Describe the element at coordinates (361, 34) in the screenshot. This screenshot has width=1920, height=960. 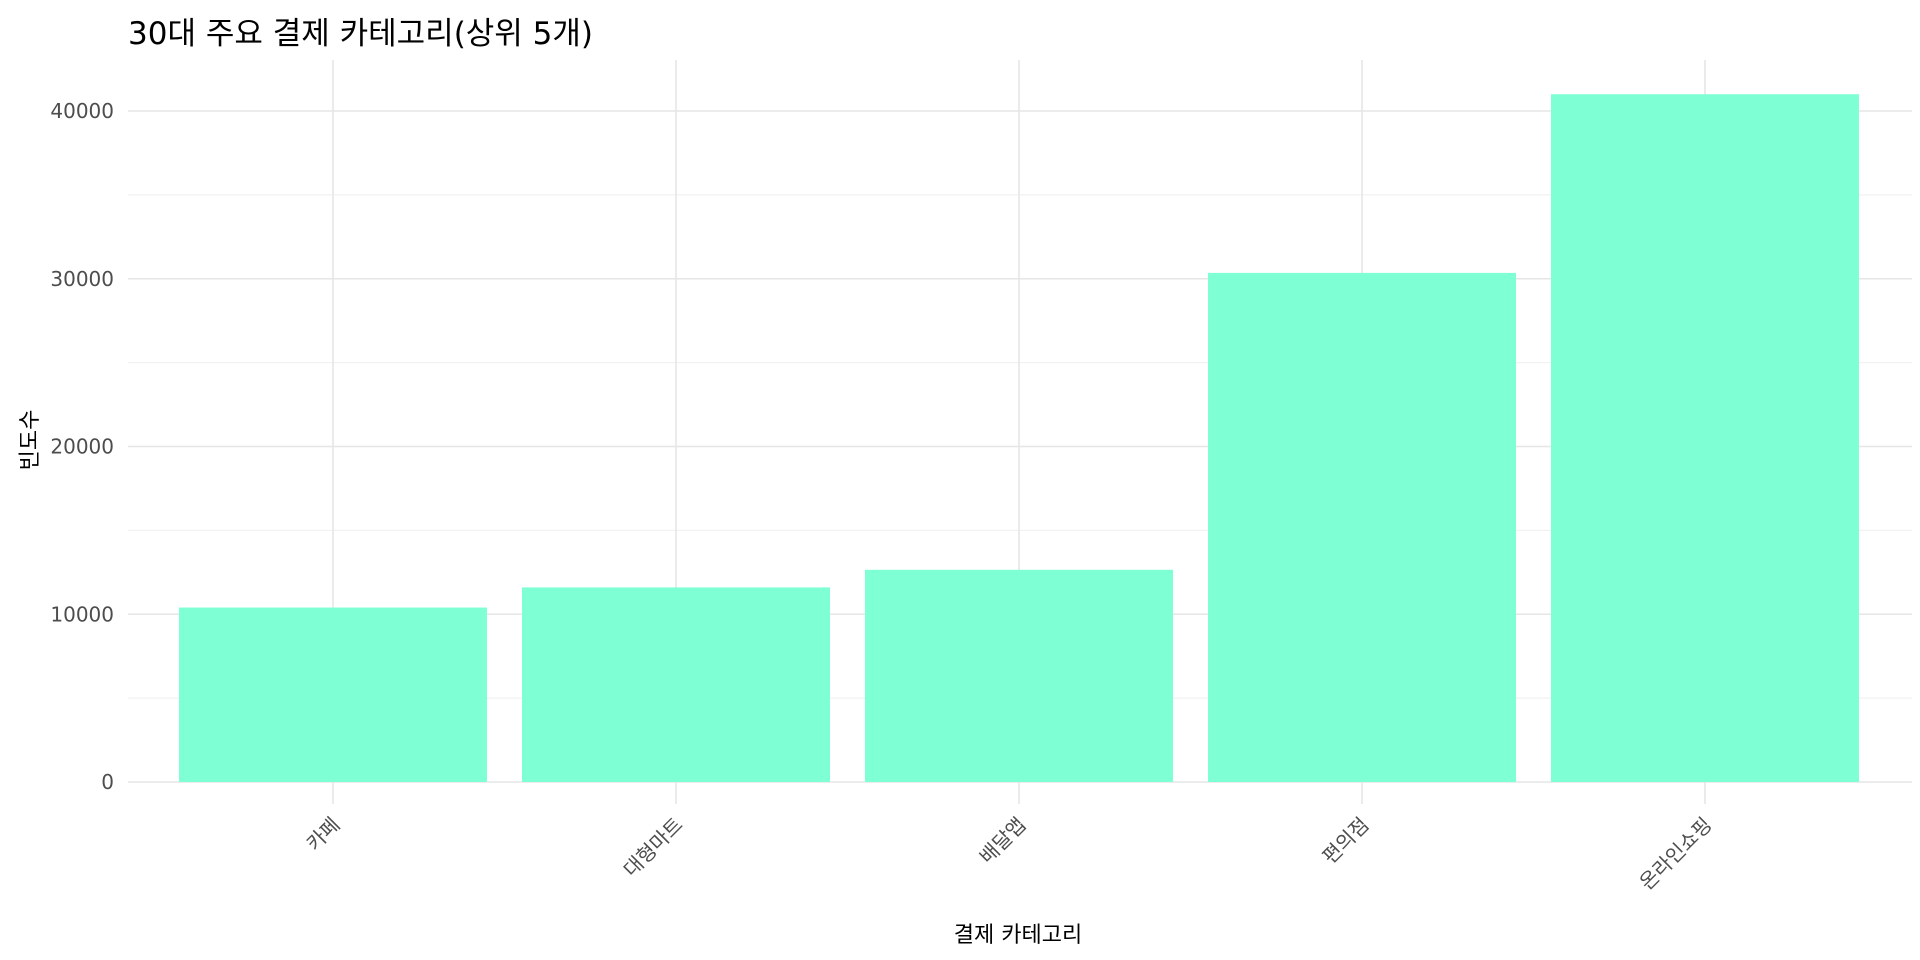
I see `chart-title: 30대 주요 결제 카테고리(상위 5개)` at that location.